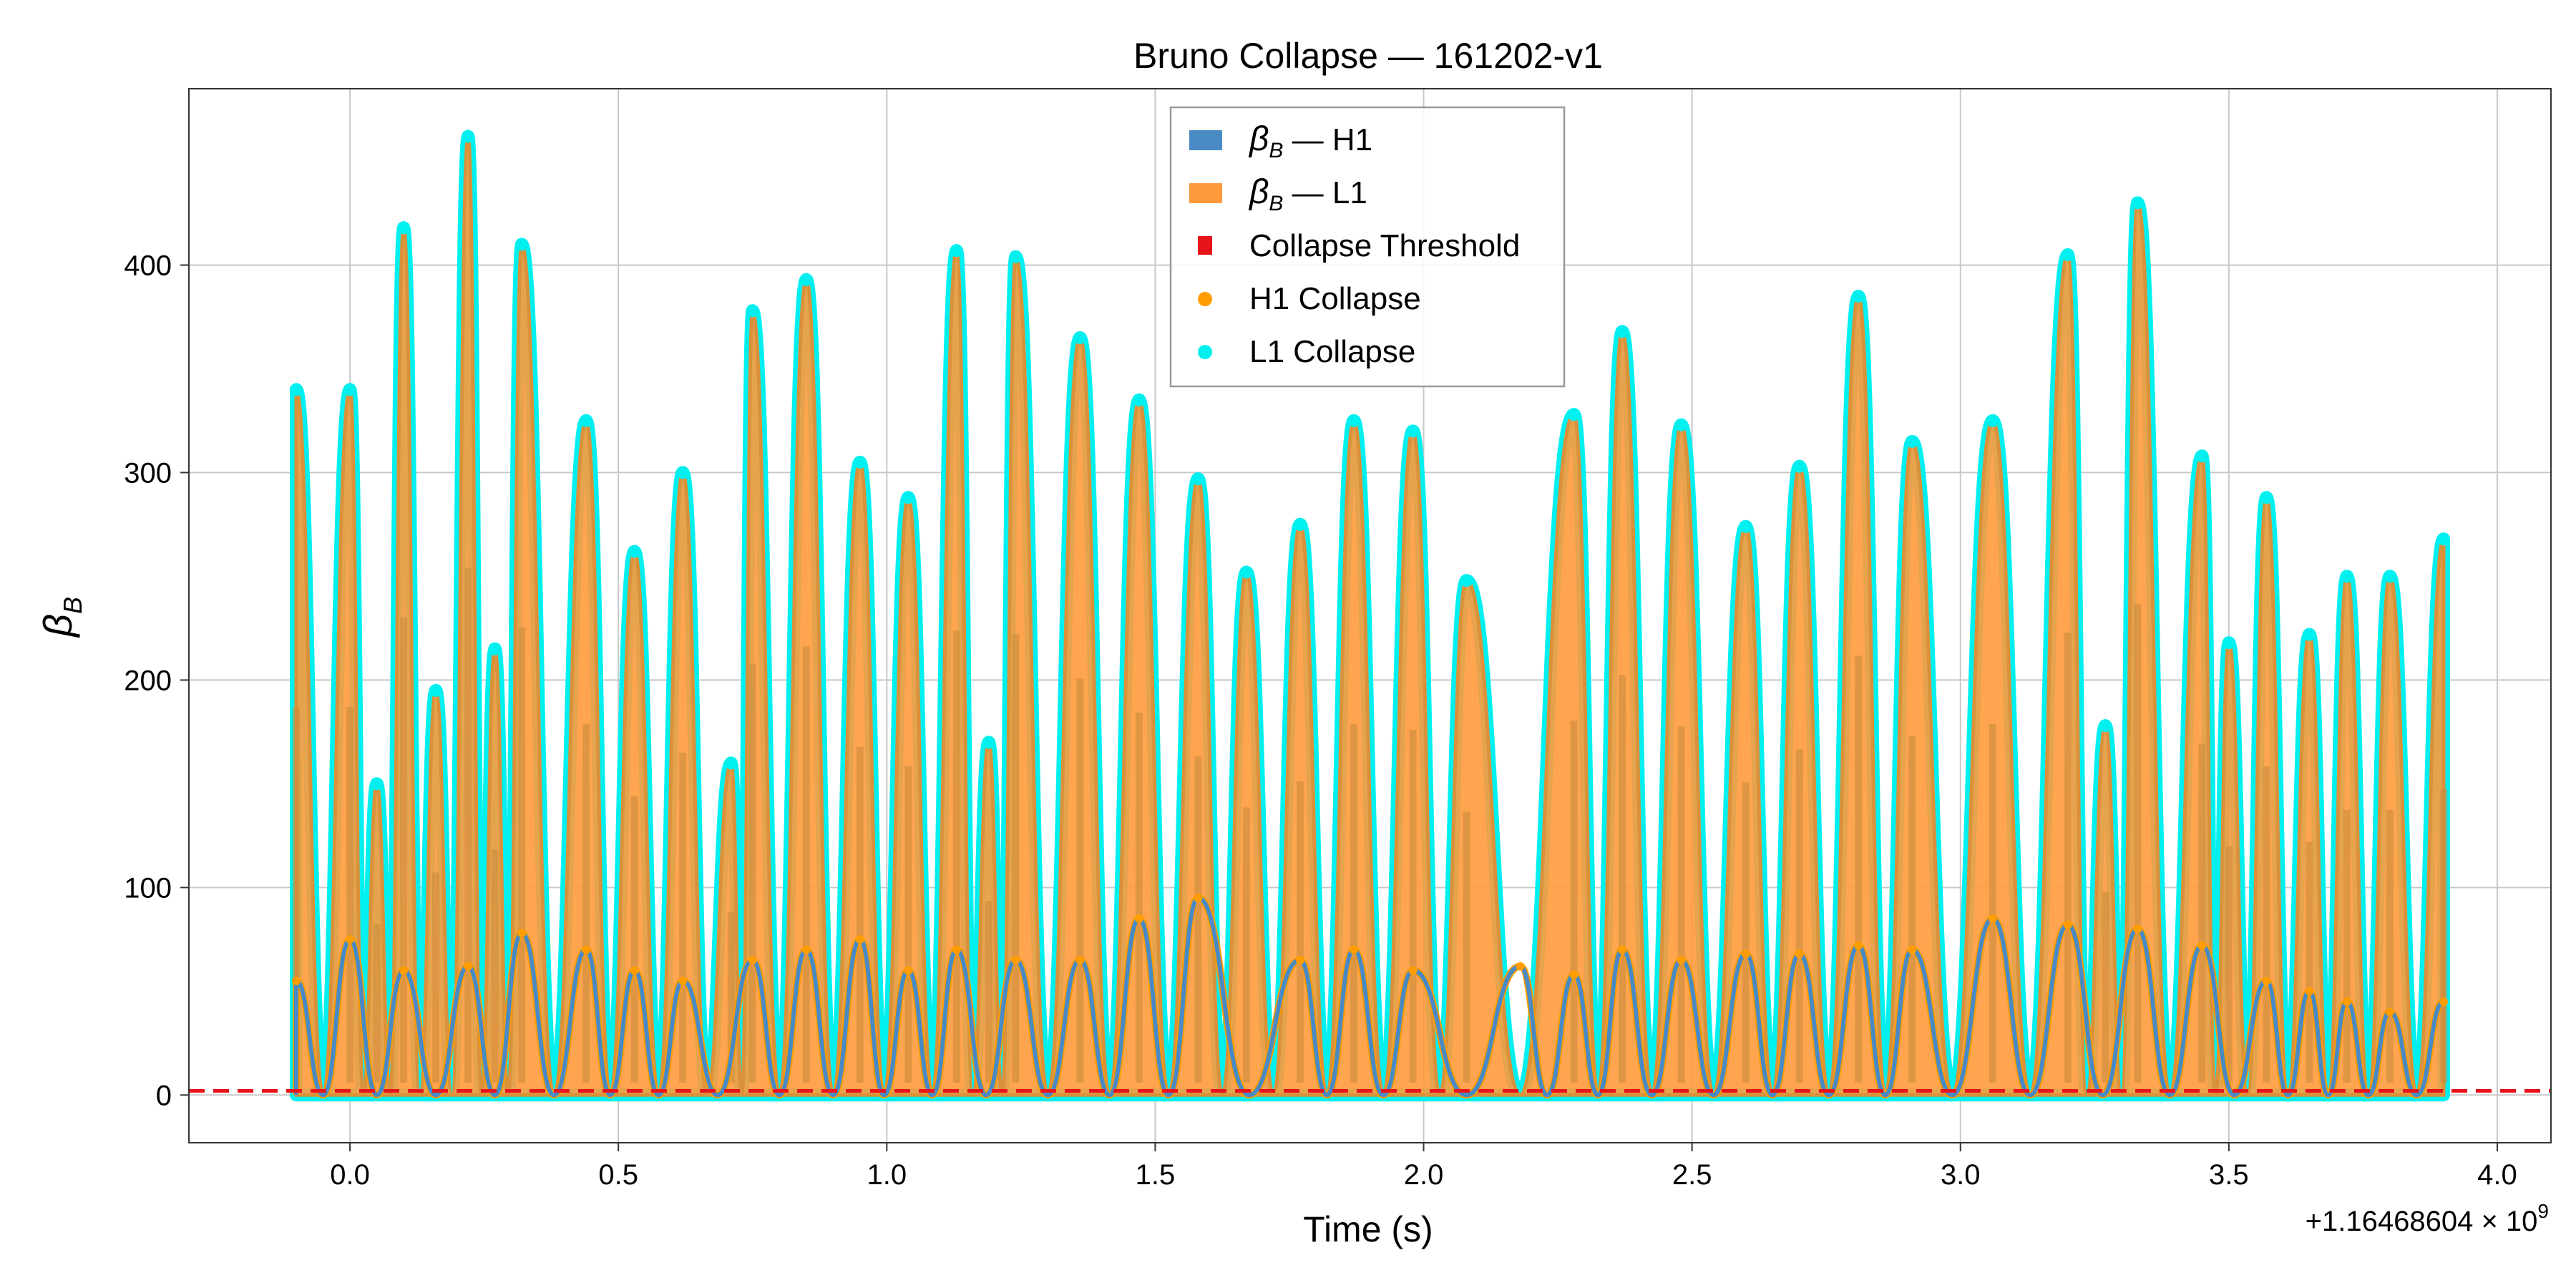 This screenshot has height=1288, width=2576. Describe the element at coordinates (618, 1175) in the screenshot. I see `x-tick-label: 0.5` at that location.